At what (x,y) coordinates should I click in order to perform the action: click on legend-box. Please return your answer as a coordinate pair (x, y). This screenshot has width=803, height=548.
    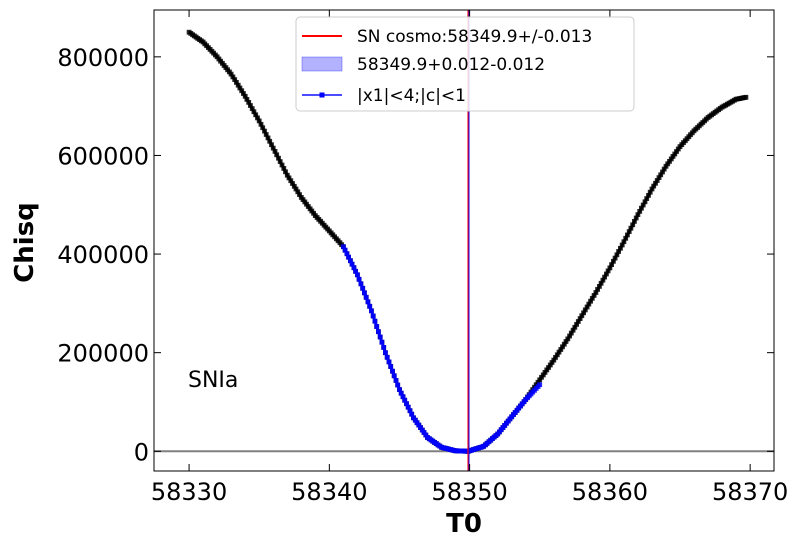
    Looking at the image, I should click on (465, 64).